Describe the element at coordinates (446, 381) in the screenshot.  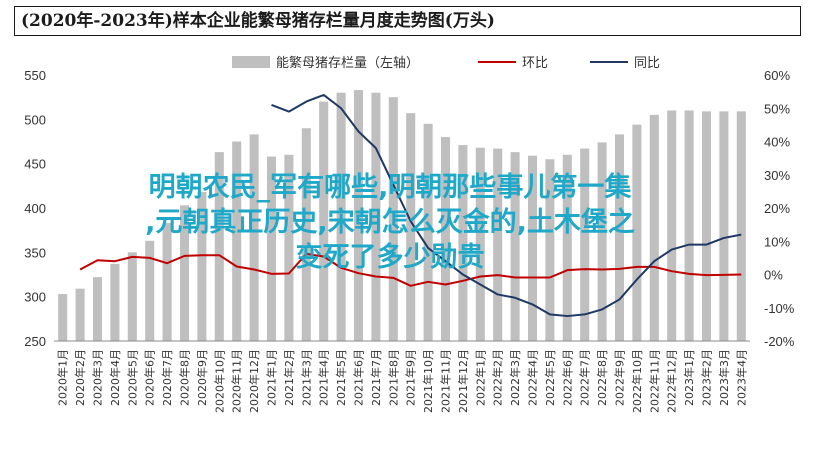
I see `x-tick-label: 2021年11月` at that location.